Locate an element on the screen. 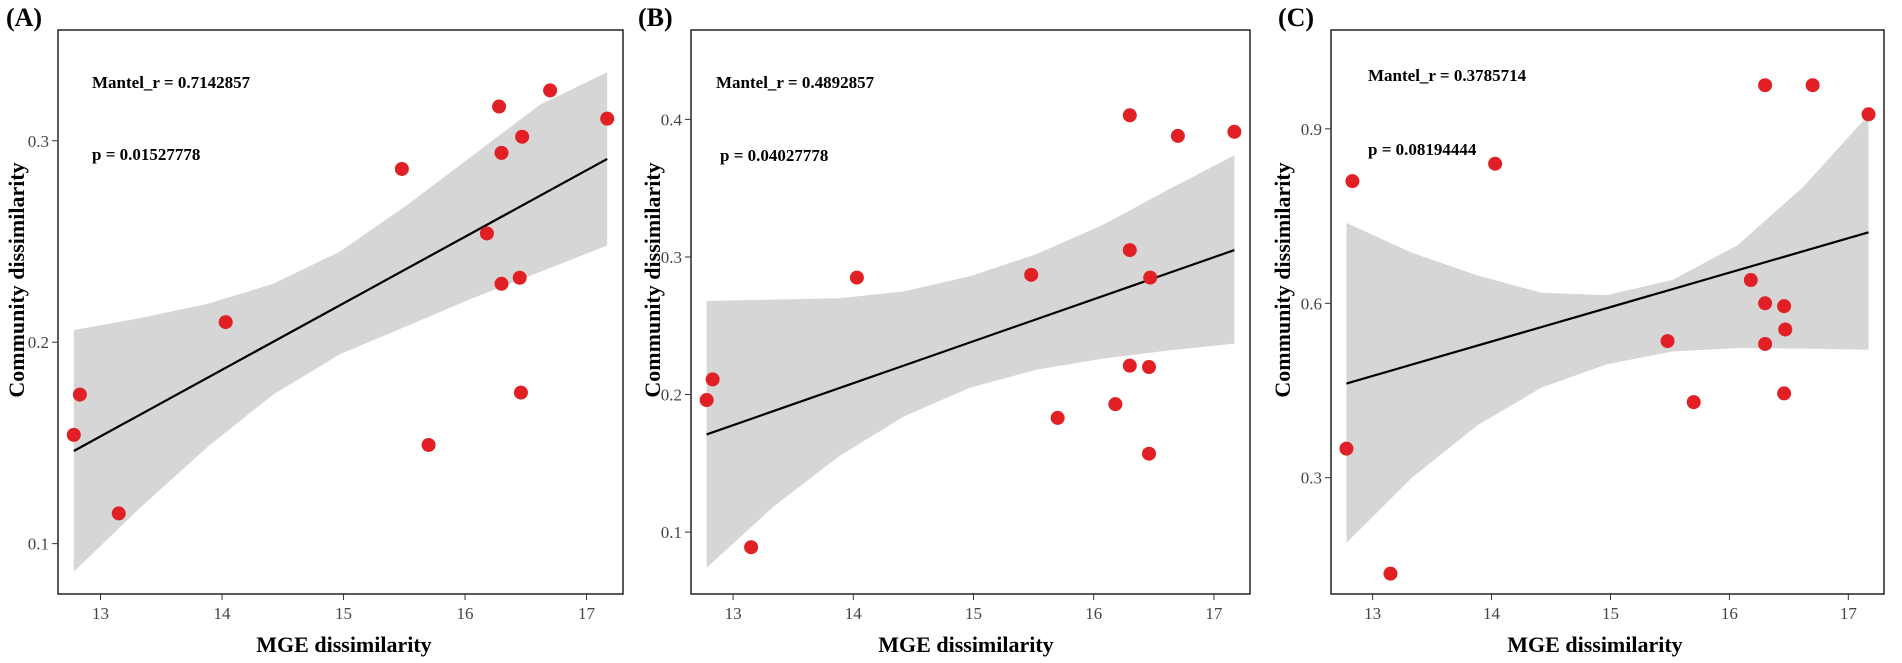 The width and height of the screenshot is (1902, 663). panel-c-xticks-layer: 13 14 15 16 17 is located at coordinates (1610, 608).